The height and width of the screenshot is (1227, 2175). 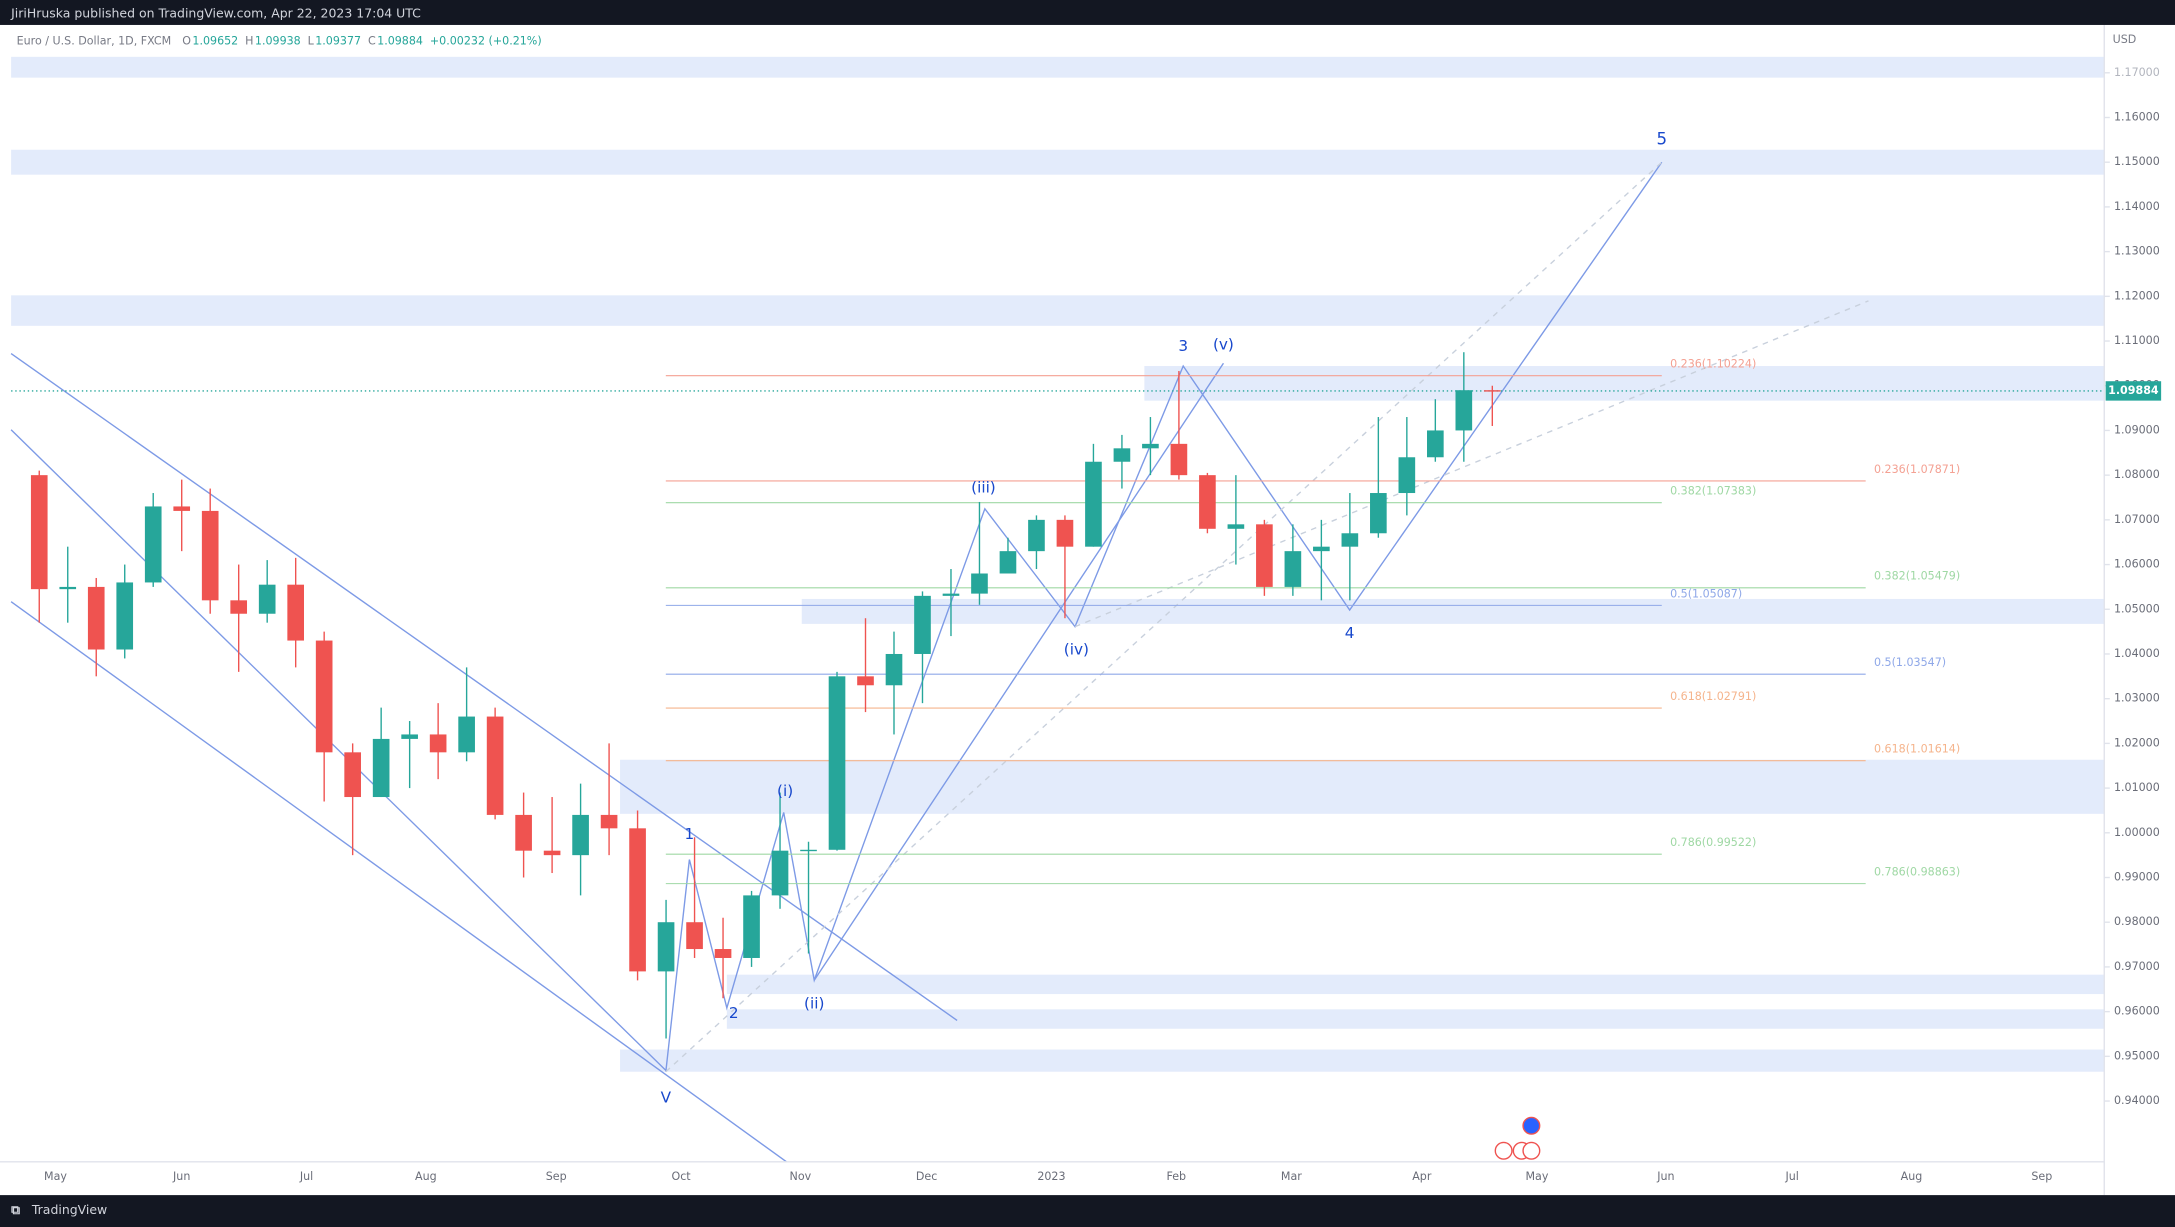 I want to click on y-tick-label: 1.11000, so click(x=2137, y=340).